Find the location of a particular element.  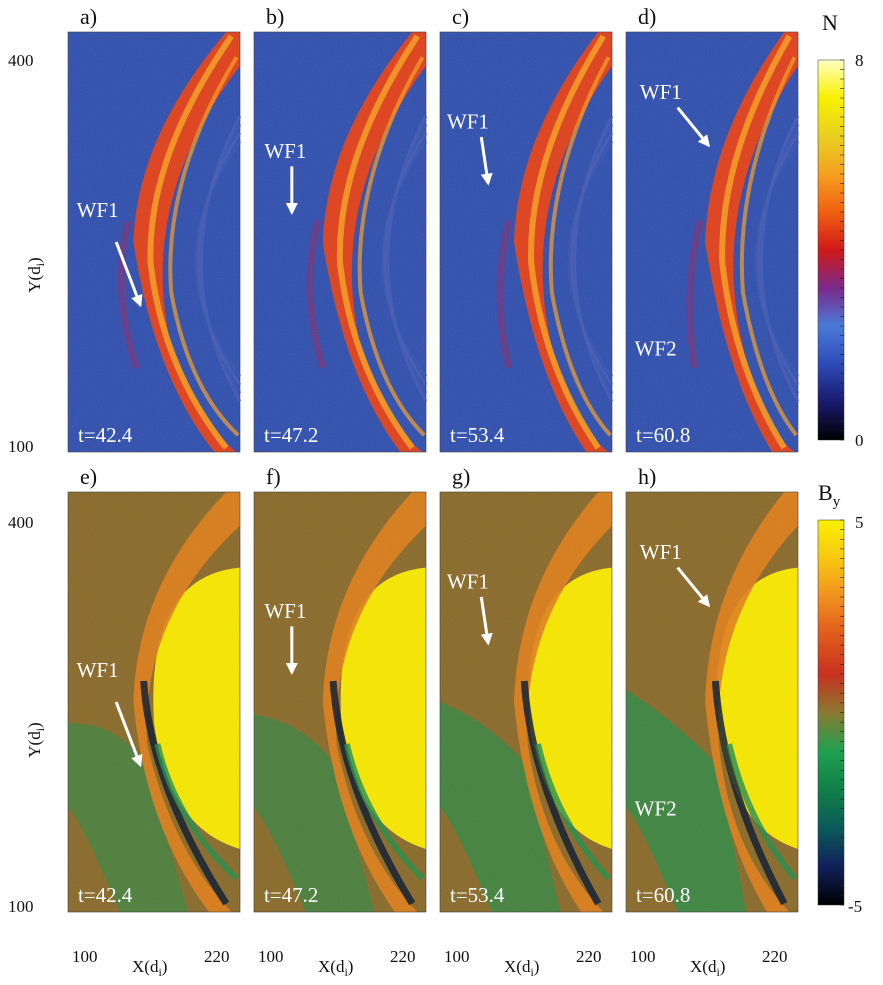

colorbar-title-by: By is located at coordinates (829, 495).